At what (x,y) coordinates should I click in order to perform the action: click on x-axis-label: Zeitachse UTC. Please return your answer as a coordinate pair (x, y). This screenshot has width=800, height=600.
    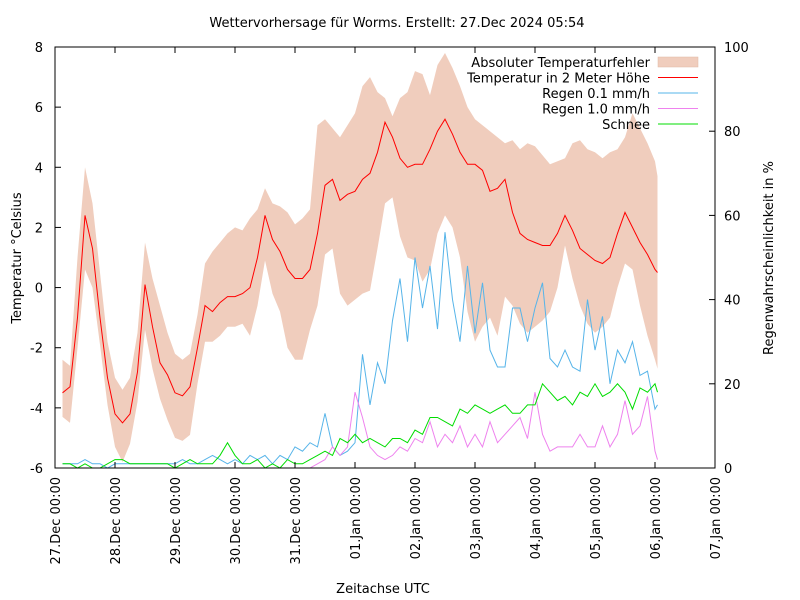
    Looking at the image, I should click on (383, 589).